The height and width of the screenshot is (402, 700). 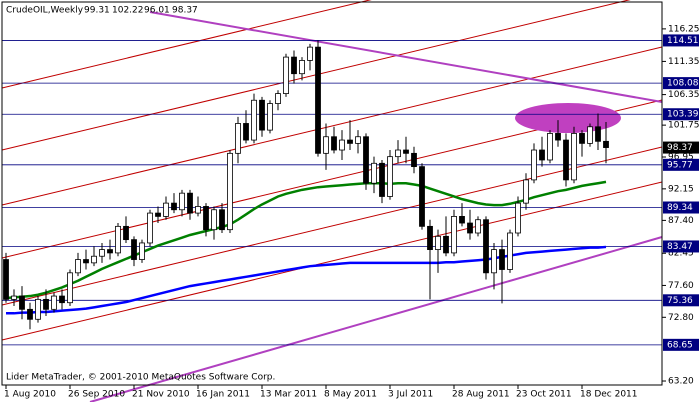 I want to click on y-tick-label: 77.60, so click(x=681, y=286).